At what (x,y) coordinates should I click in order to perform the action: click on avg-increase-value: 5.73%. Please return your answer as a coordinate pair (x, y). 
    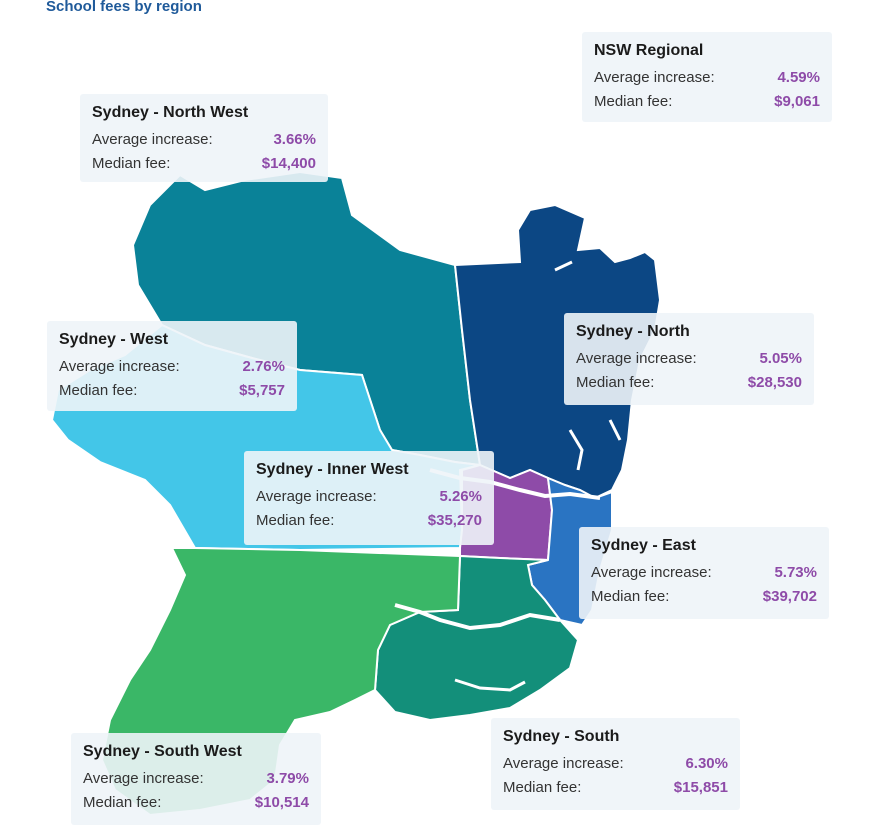
    Looking at the image, I should click on (795, 572).